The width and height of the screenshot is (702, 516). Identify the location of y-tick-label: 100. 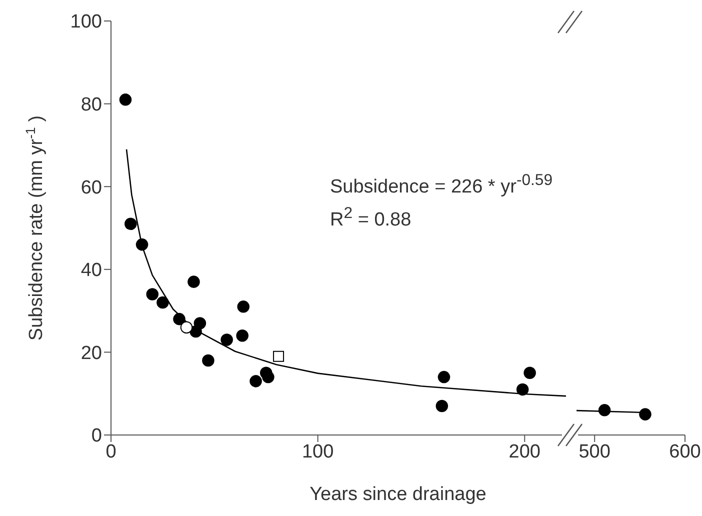
(86, 22).